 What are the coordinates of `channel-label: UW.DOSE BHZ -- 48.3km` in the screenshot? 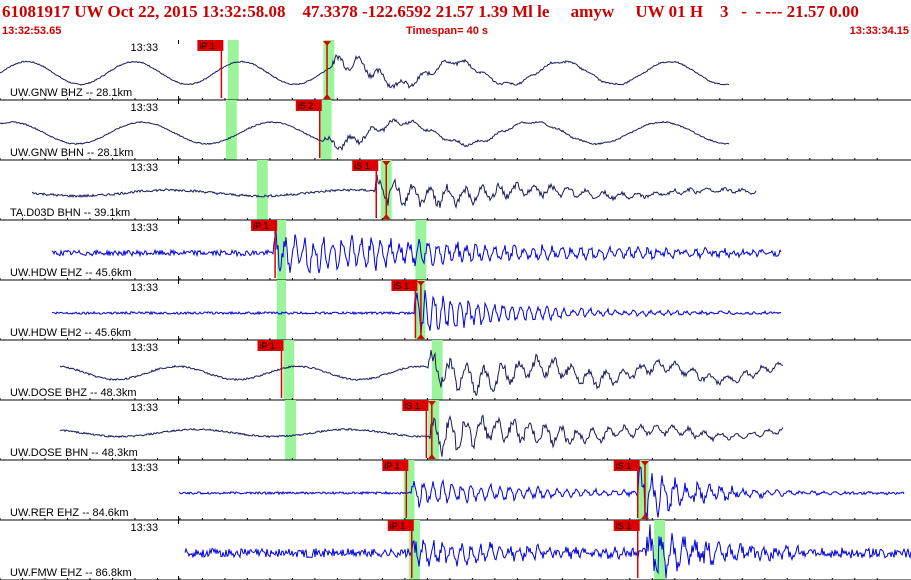 It's located at (73, 393).